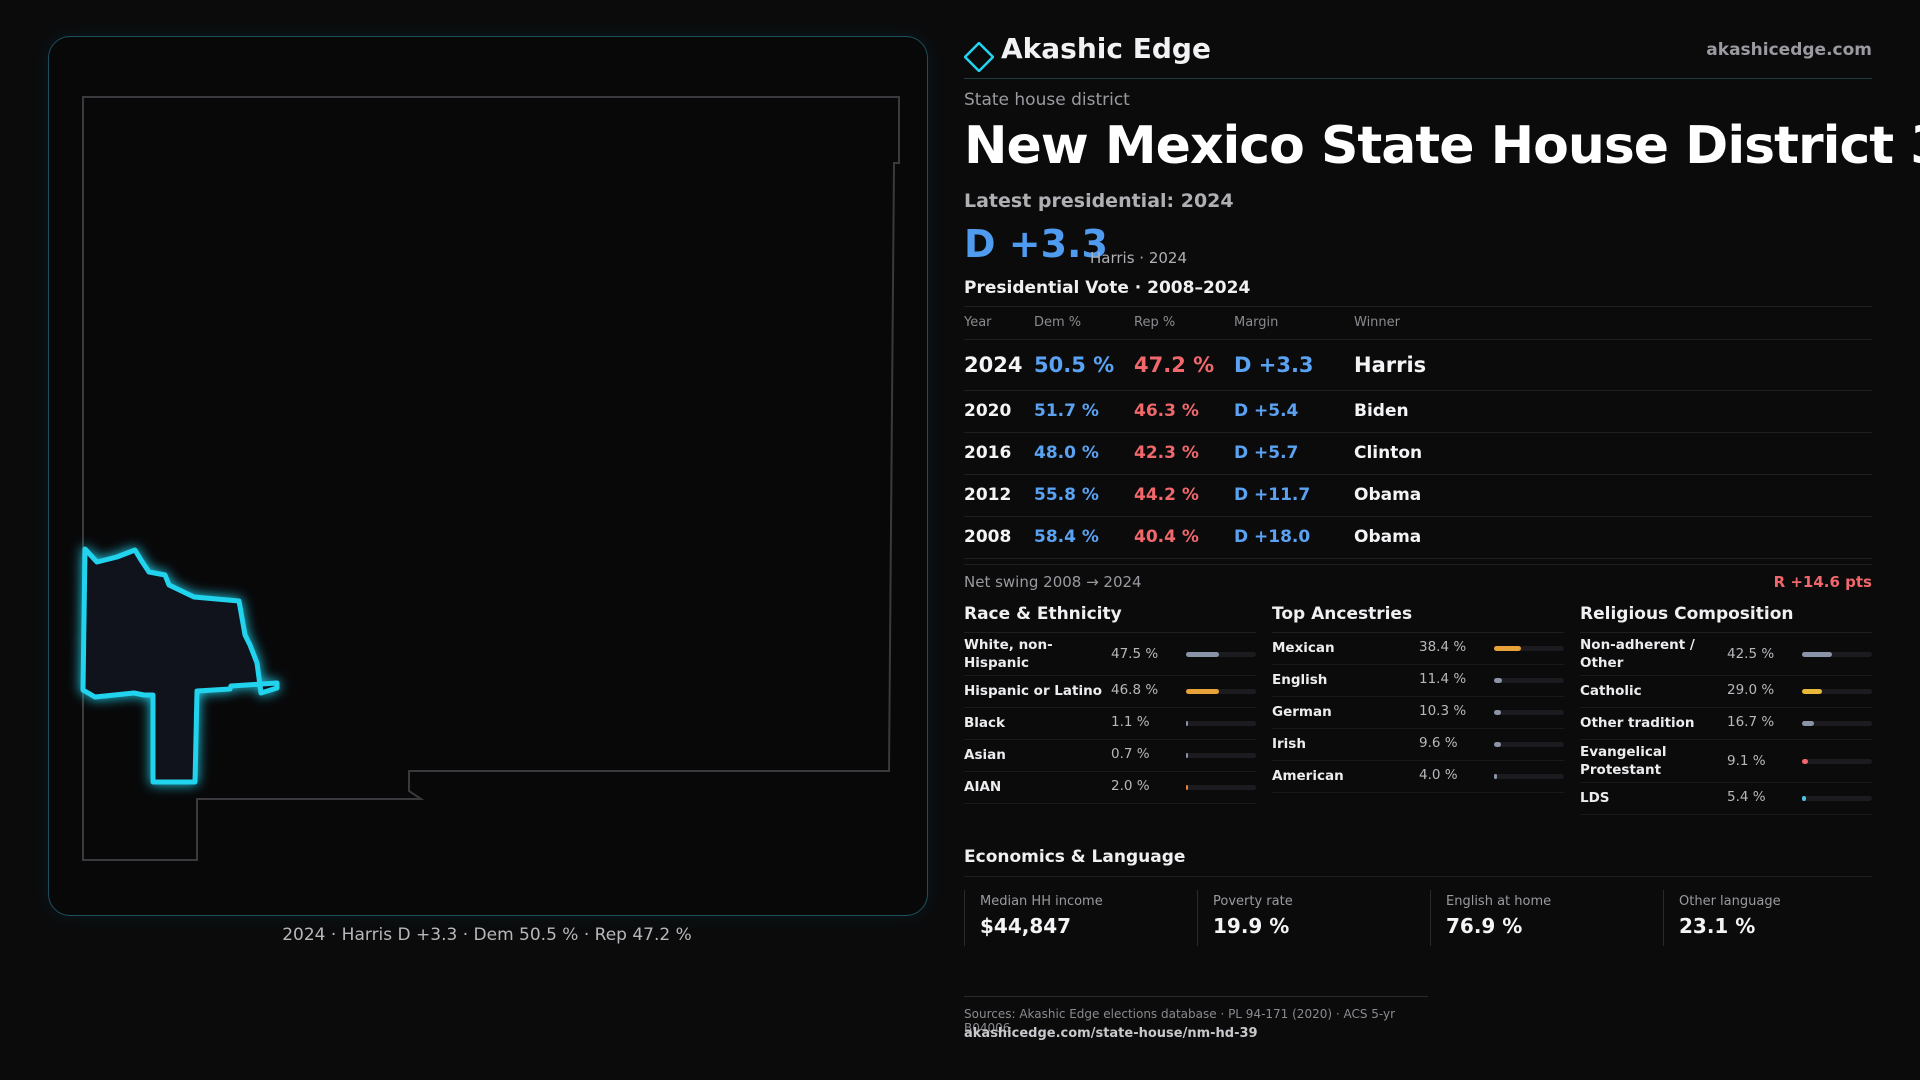 The image size is (1920, 1080). I want to click on row-year: 2008, so click(988, 537).